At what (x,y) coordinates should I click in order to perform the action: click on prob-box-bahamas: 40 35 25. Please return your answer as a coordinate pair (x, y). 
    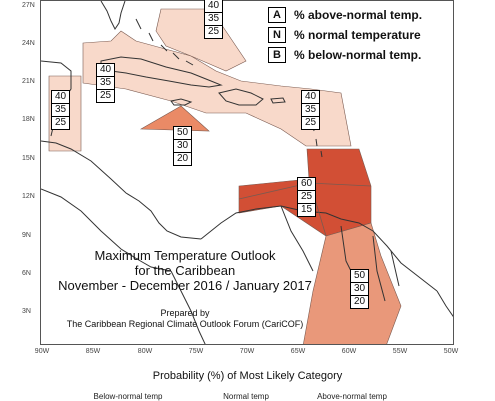
    Looking at the image, I should click on (213, 19).